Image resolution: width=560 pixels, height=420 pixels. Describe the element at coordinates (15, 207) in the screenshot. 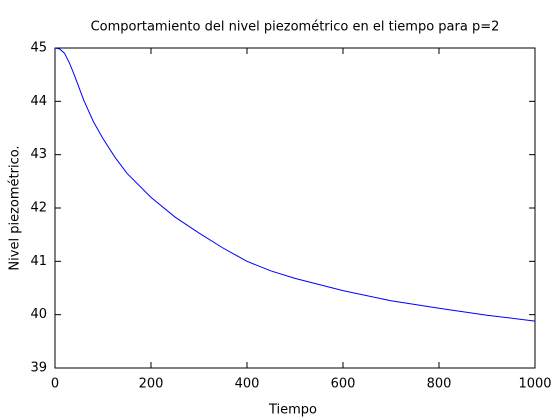

I see `y-axis-label: Nivel piezométrico.` at that location.